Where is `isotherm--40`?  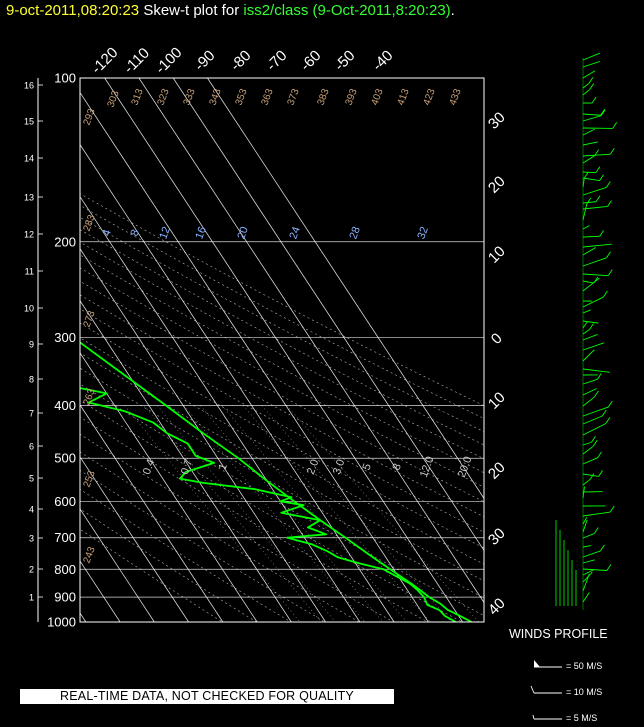 isotherm--40 is located at coordinates (169, 487).